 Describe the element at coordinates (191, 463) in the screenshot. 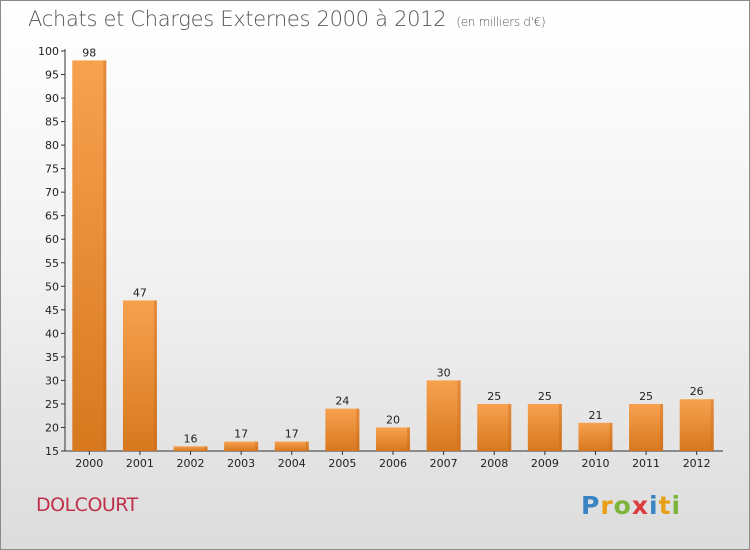

I see `x-tick-label: 2002` at that location.